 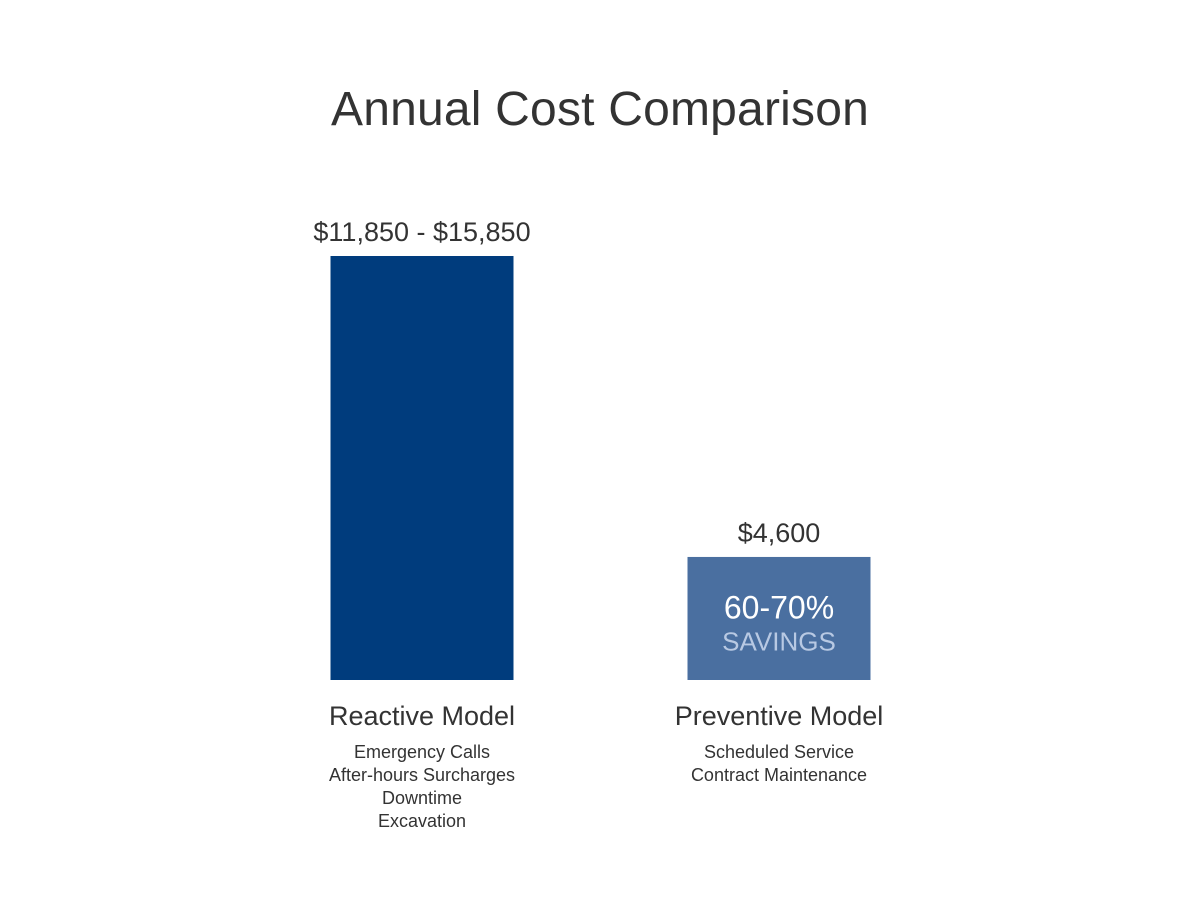 I want to click on category-description-preventive-model: Contract Maintenance, so click(x=779, y=775).